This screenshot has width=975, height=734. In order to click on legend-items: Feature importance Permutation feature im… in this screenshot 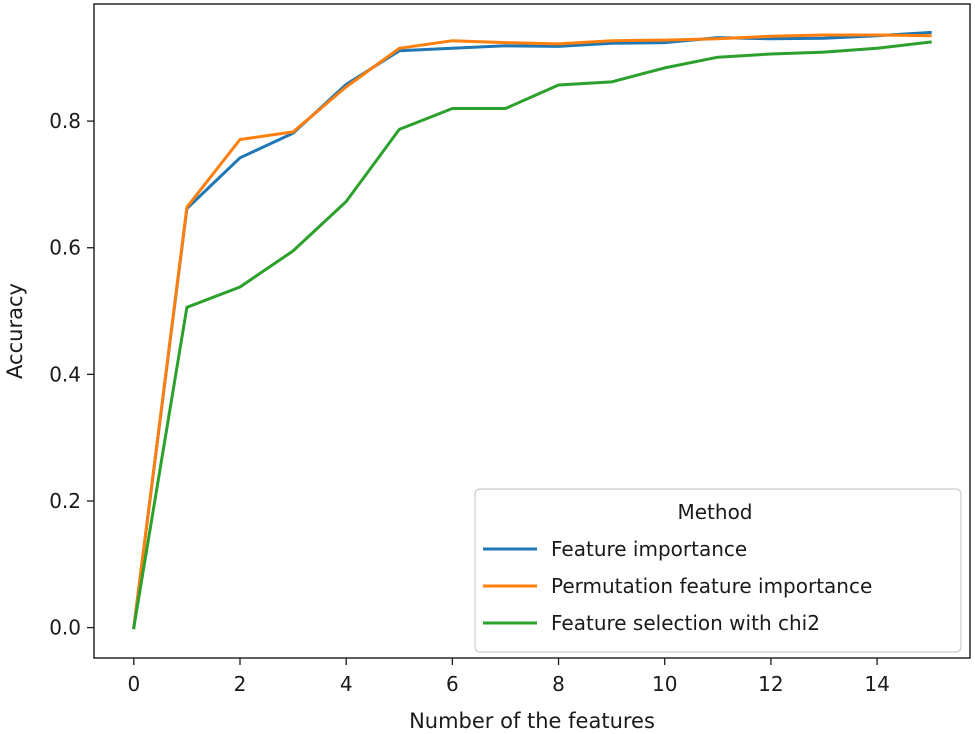, I will do `click(677, 586)`.